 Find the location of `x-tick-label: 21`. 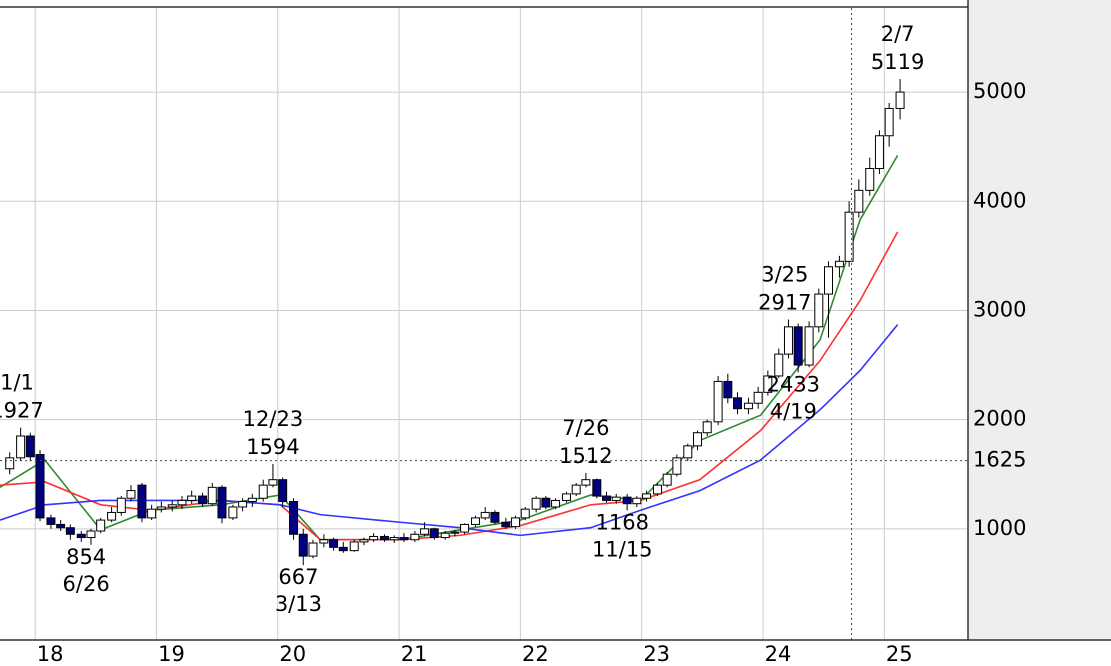

x-tick-label: 21 is located at coordinates (414, 654).